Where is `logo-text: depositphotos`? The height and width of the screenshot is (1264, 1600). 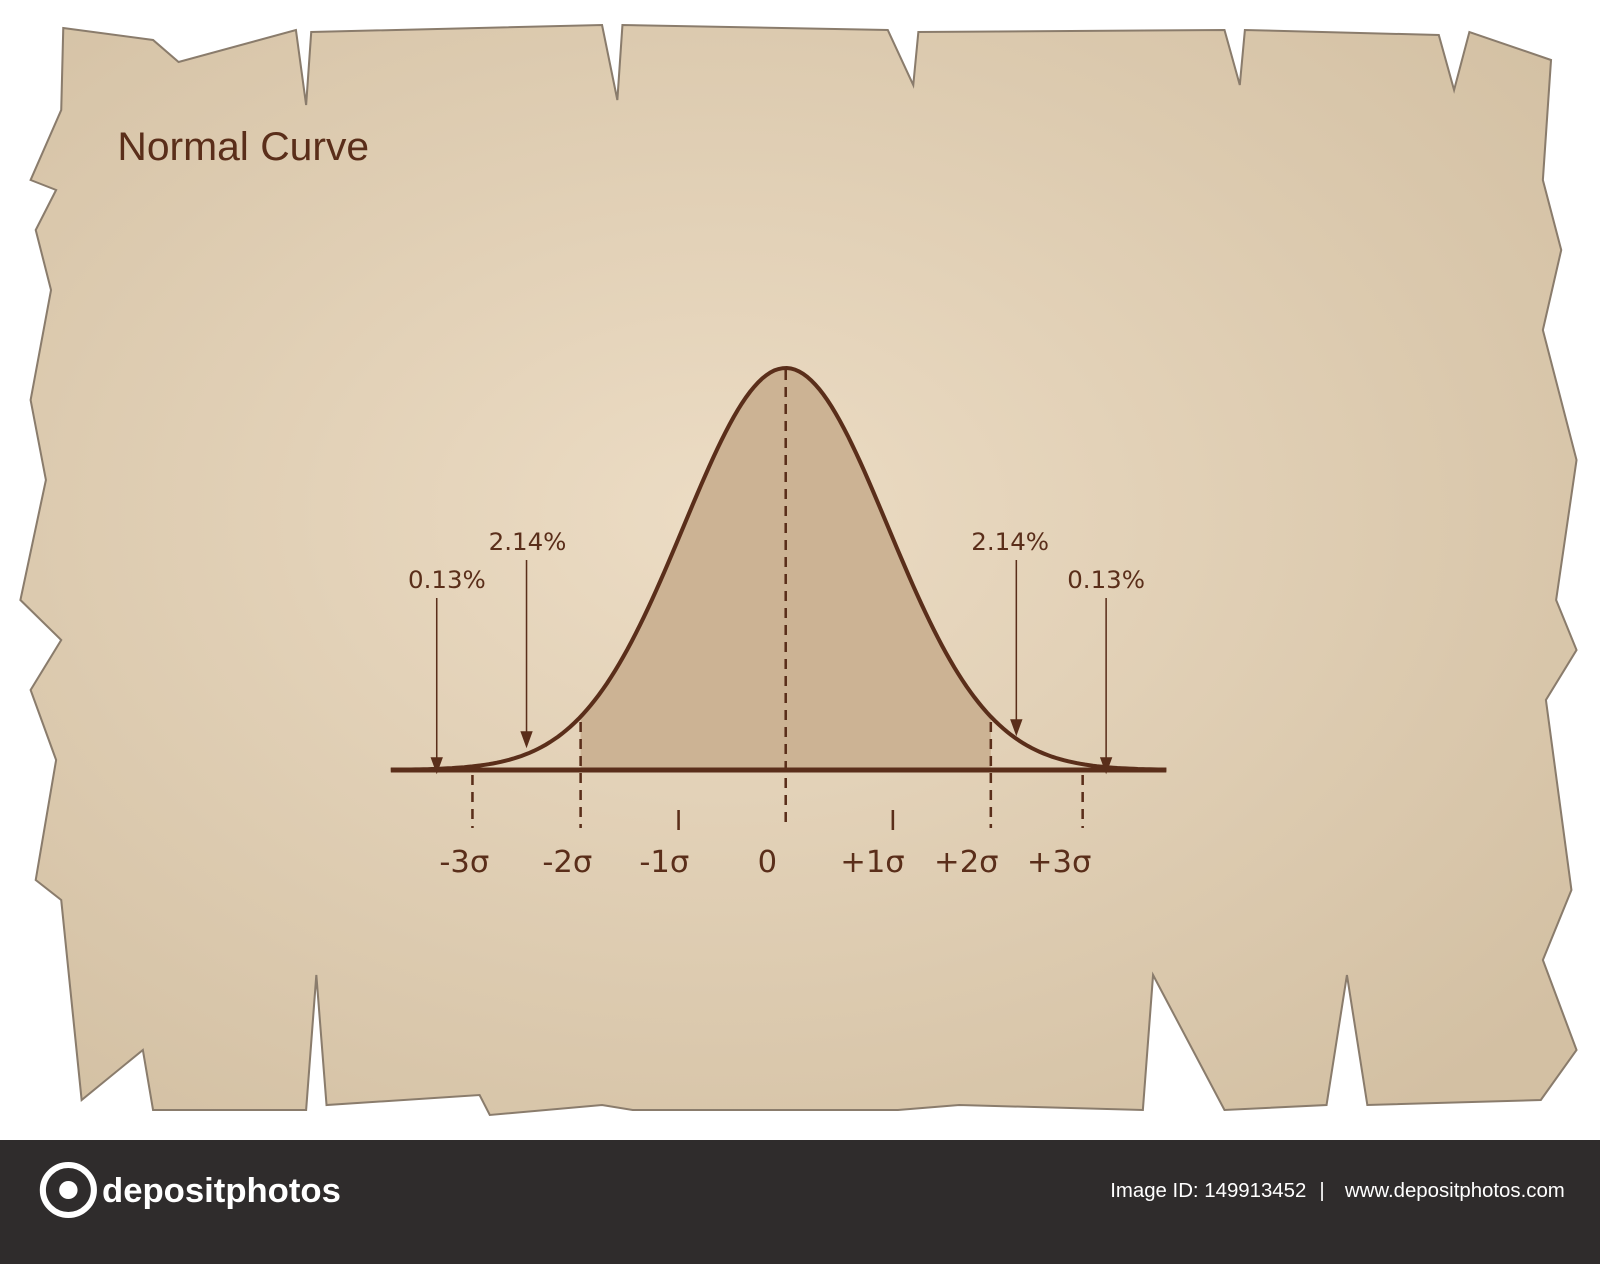
logo-text: depositphotos is located at coordinates (221, 1191).